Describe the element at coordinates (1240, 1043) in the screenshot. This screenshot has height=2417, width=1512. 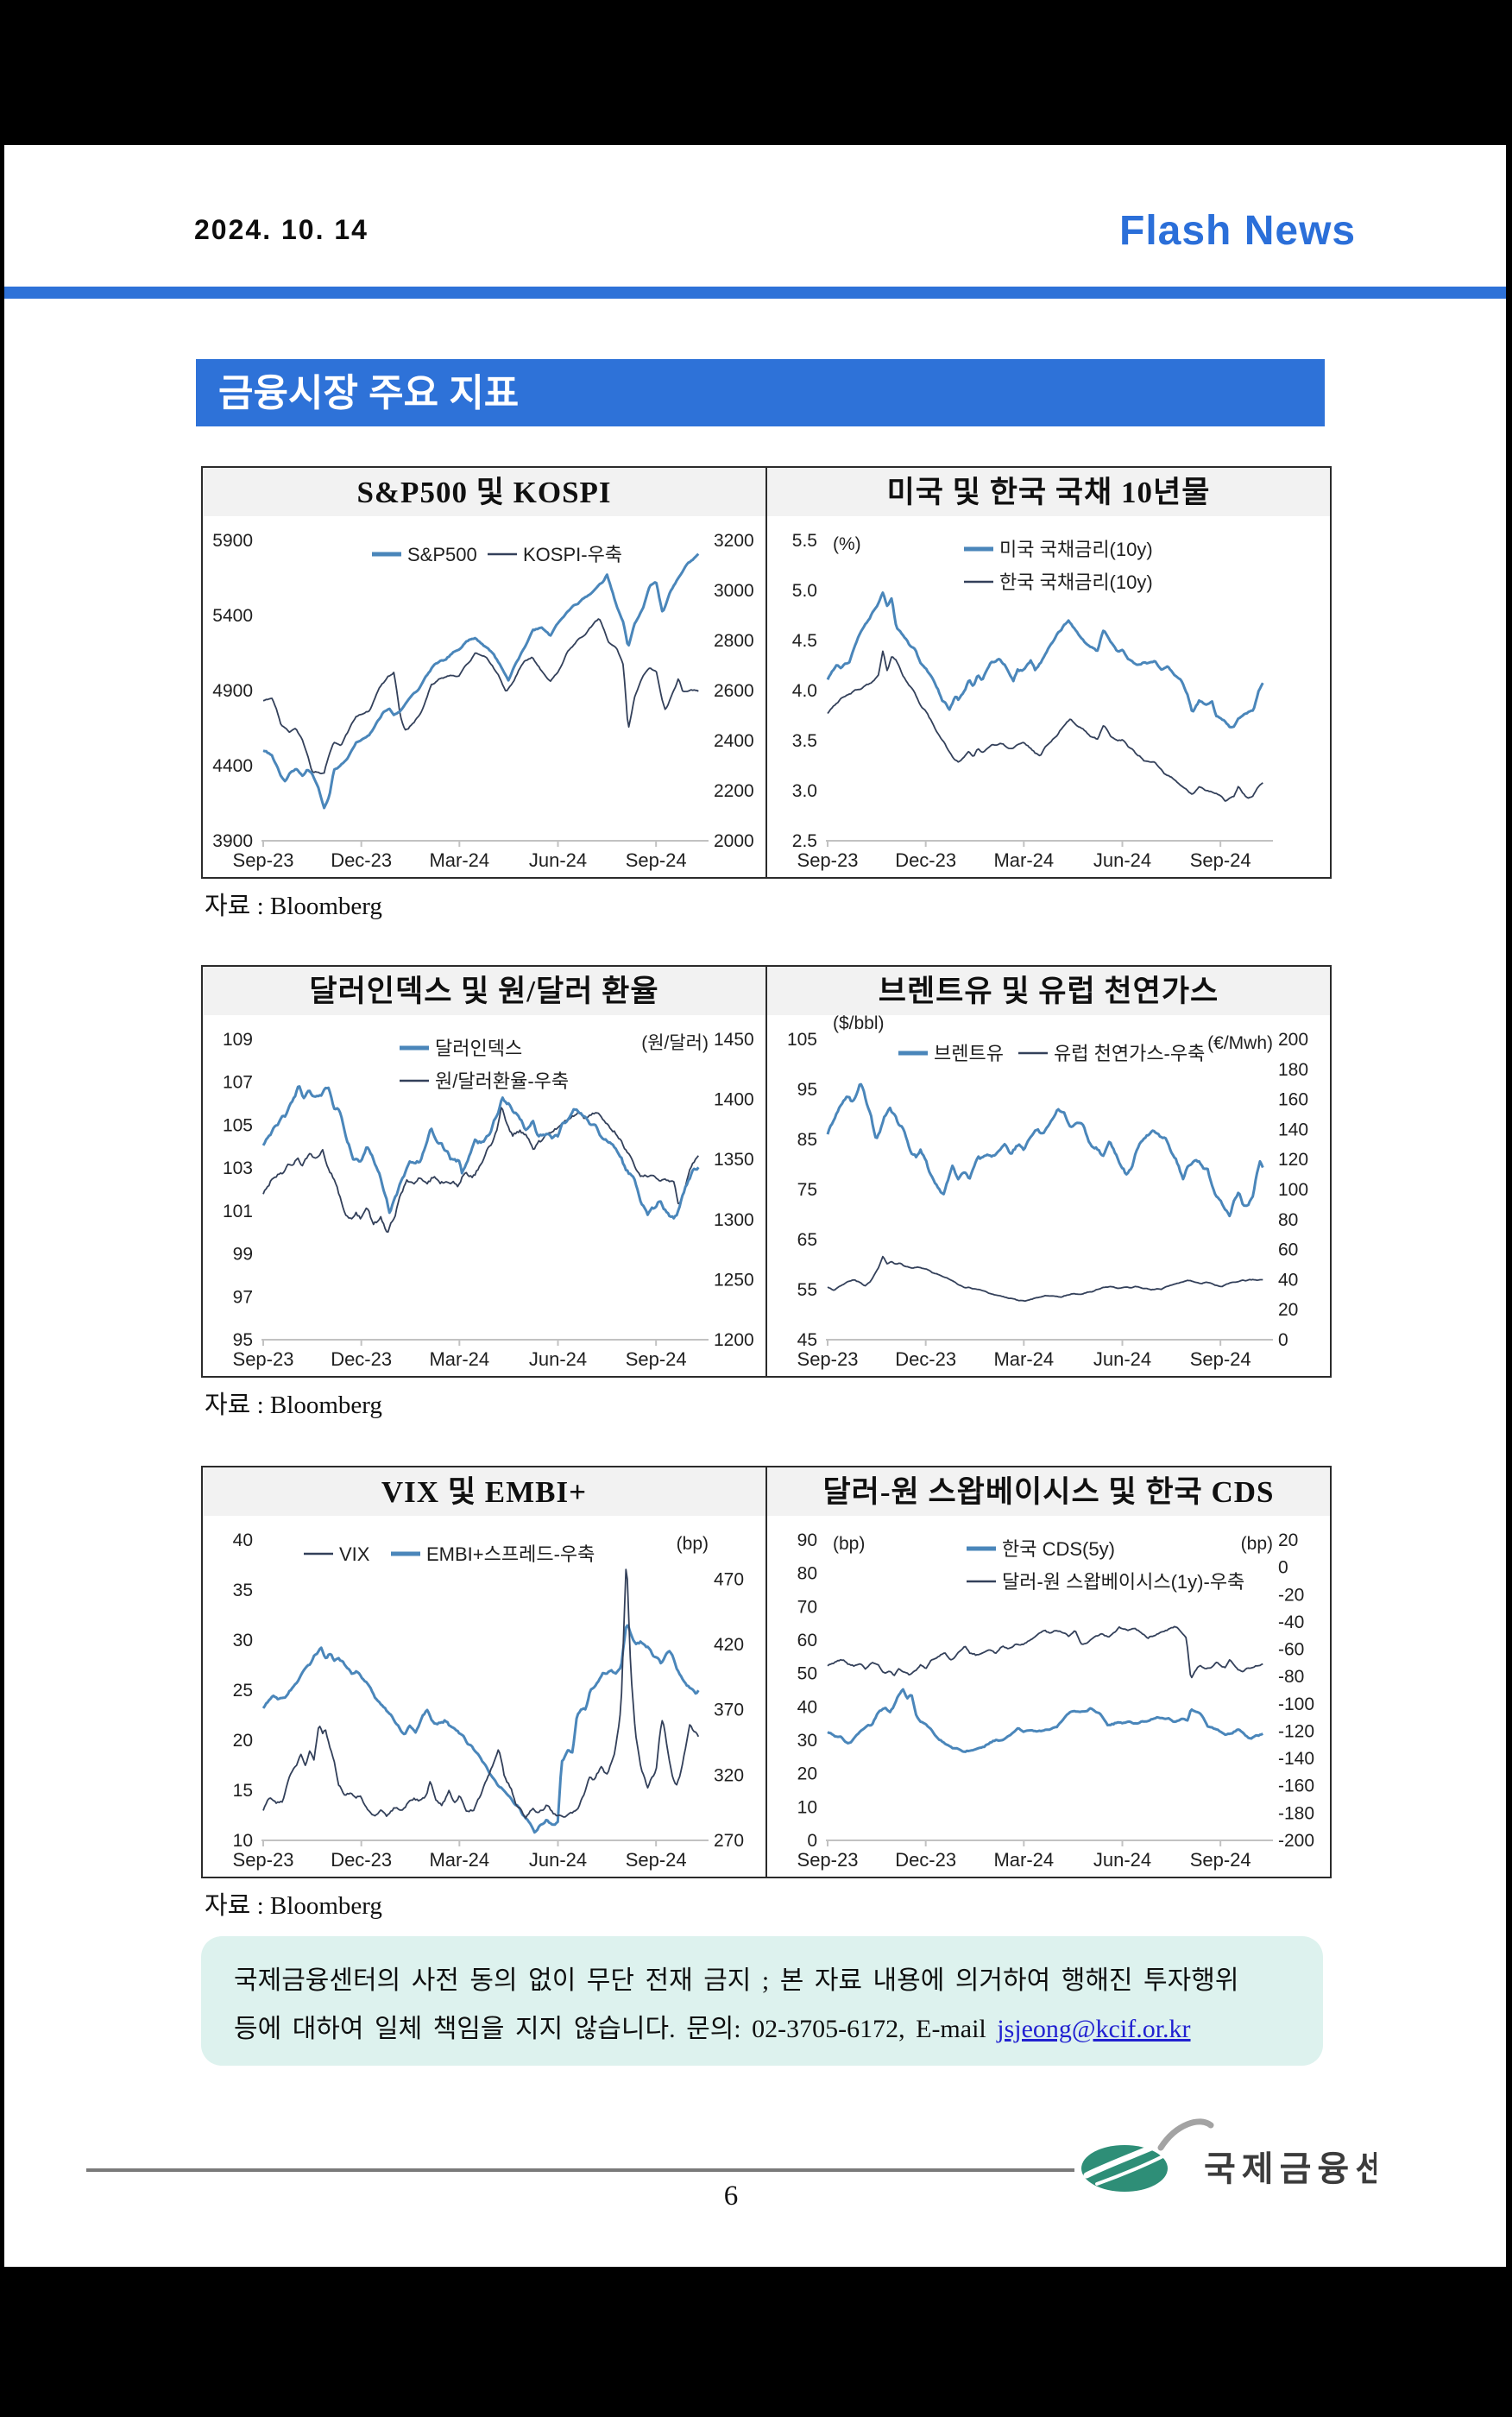
I see `svg-text: (€/Mwh)` at that location.